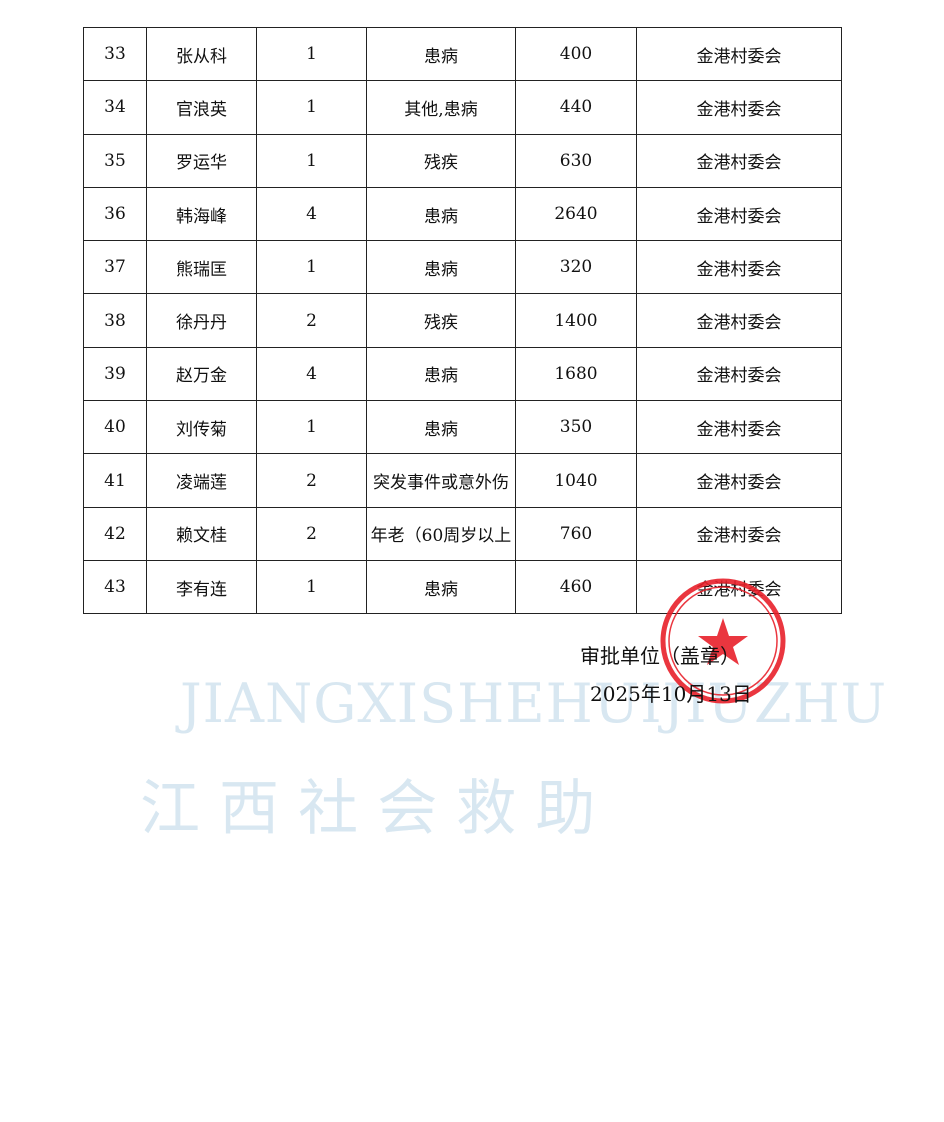 The height and width of the screenshot is (1122, 944). I want to click on table-cell: 41, so click(115, 480).